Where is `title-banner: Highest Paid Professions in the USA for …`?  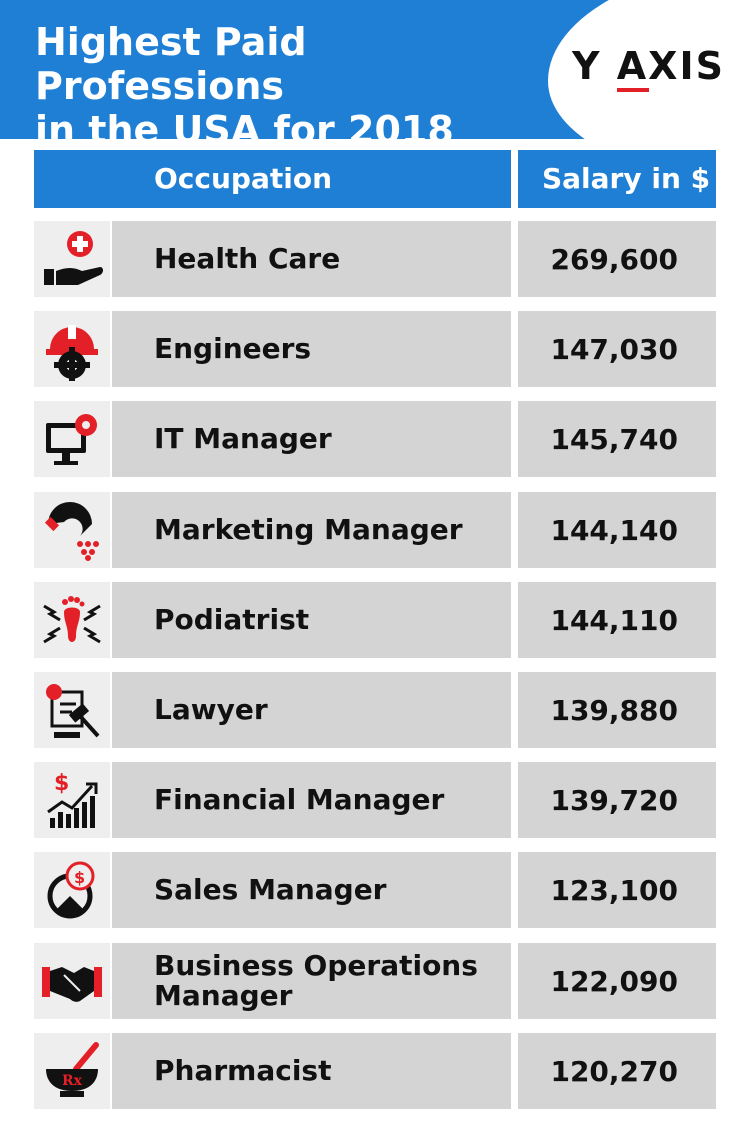 title-banner: Highest Paid Professions in the USA for … is located at coordinates (376, 69).